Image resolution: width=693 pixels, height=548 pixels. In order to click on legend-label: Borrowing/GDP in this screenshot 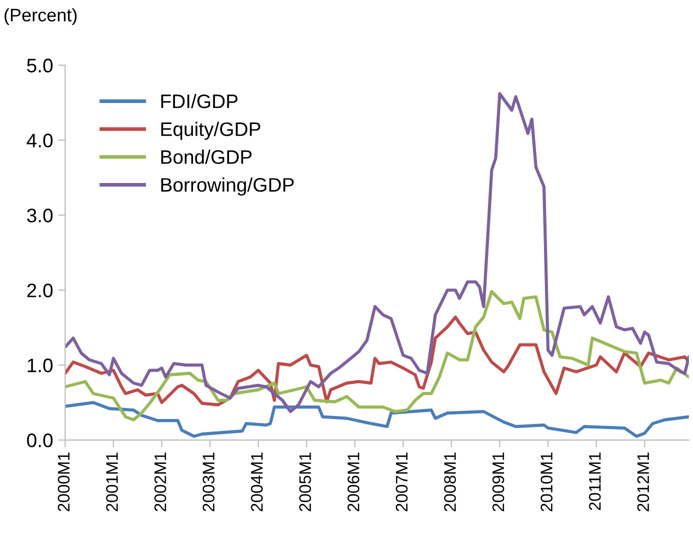, I will do `click(227, 187)`.